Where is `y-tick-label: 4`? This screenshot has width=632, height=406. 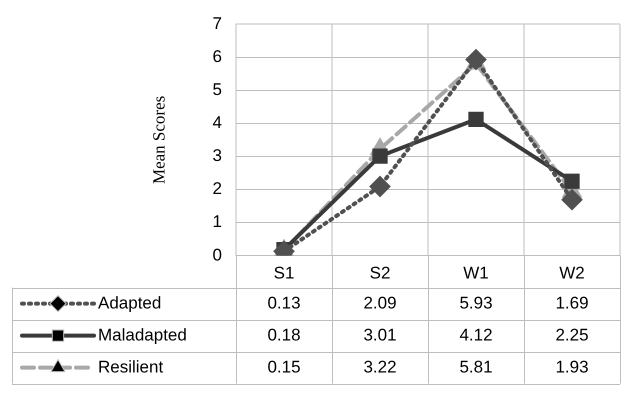 y-tick-label: 4 is located at coordinates (217, 122).